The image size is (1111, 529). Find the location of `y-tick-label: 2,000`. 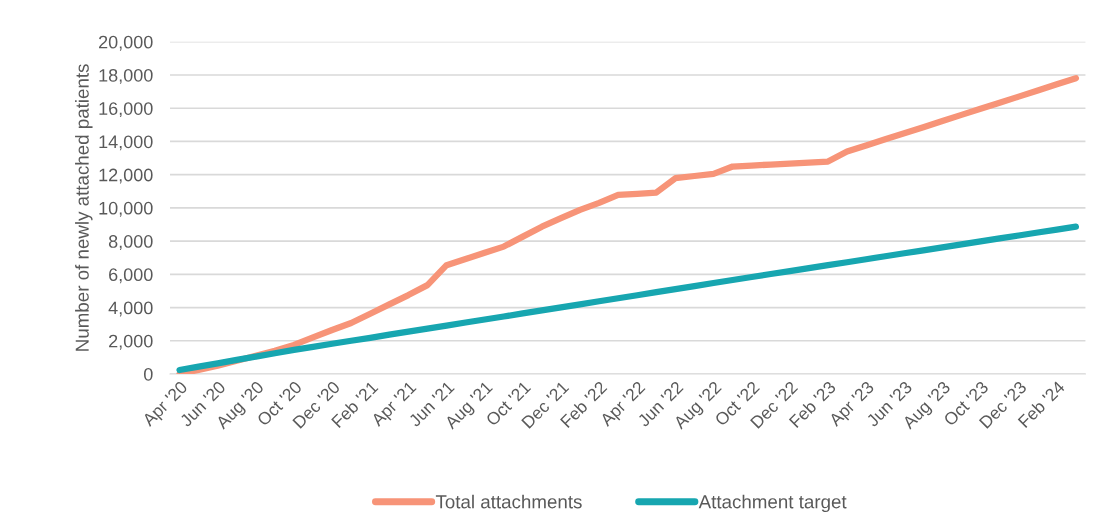

y-tick-label: 2,000 is located at coordinates (131, 342).